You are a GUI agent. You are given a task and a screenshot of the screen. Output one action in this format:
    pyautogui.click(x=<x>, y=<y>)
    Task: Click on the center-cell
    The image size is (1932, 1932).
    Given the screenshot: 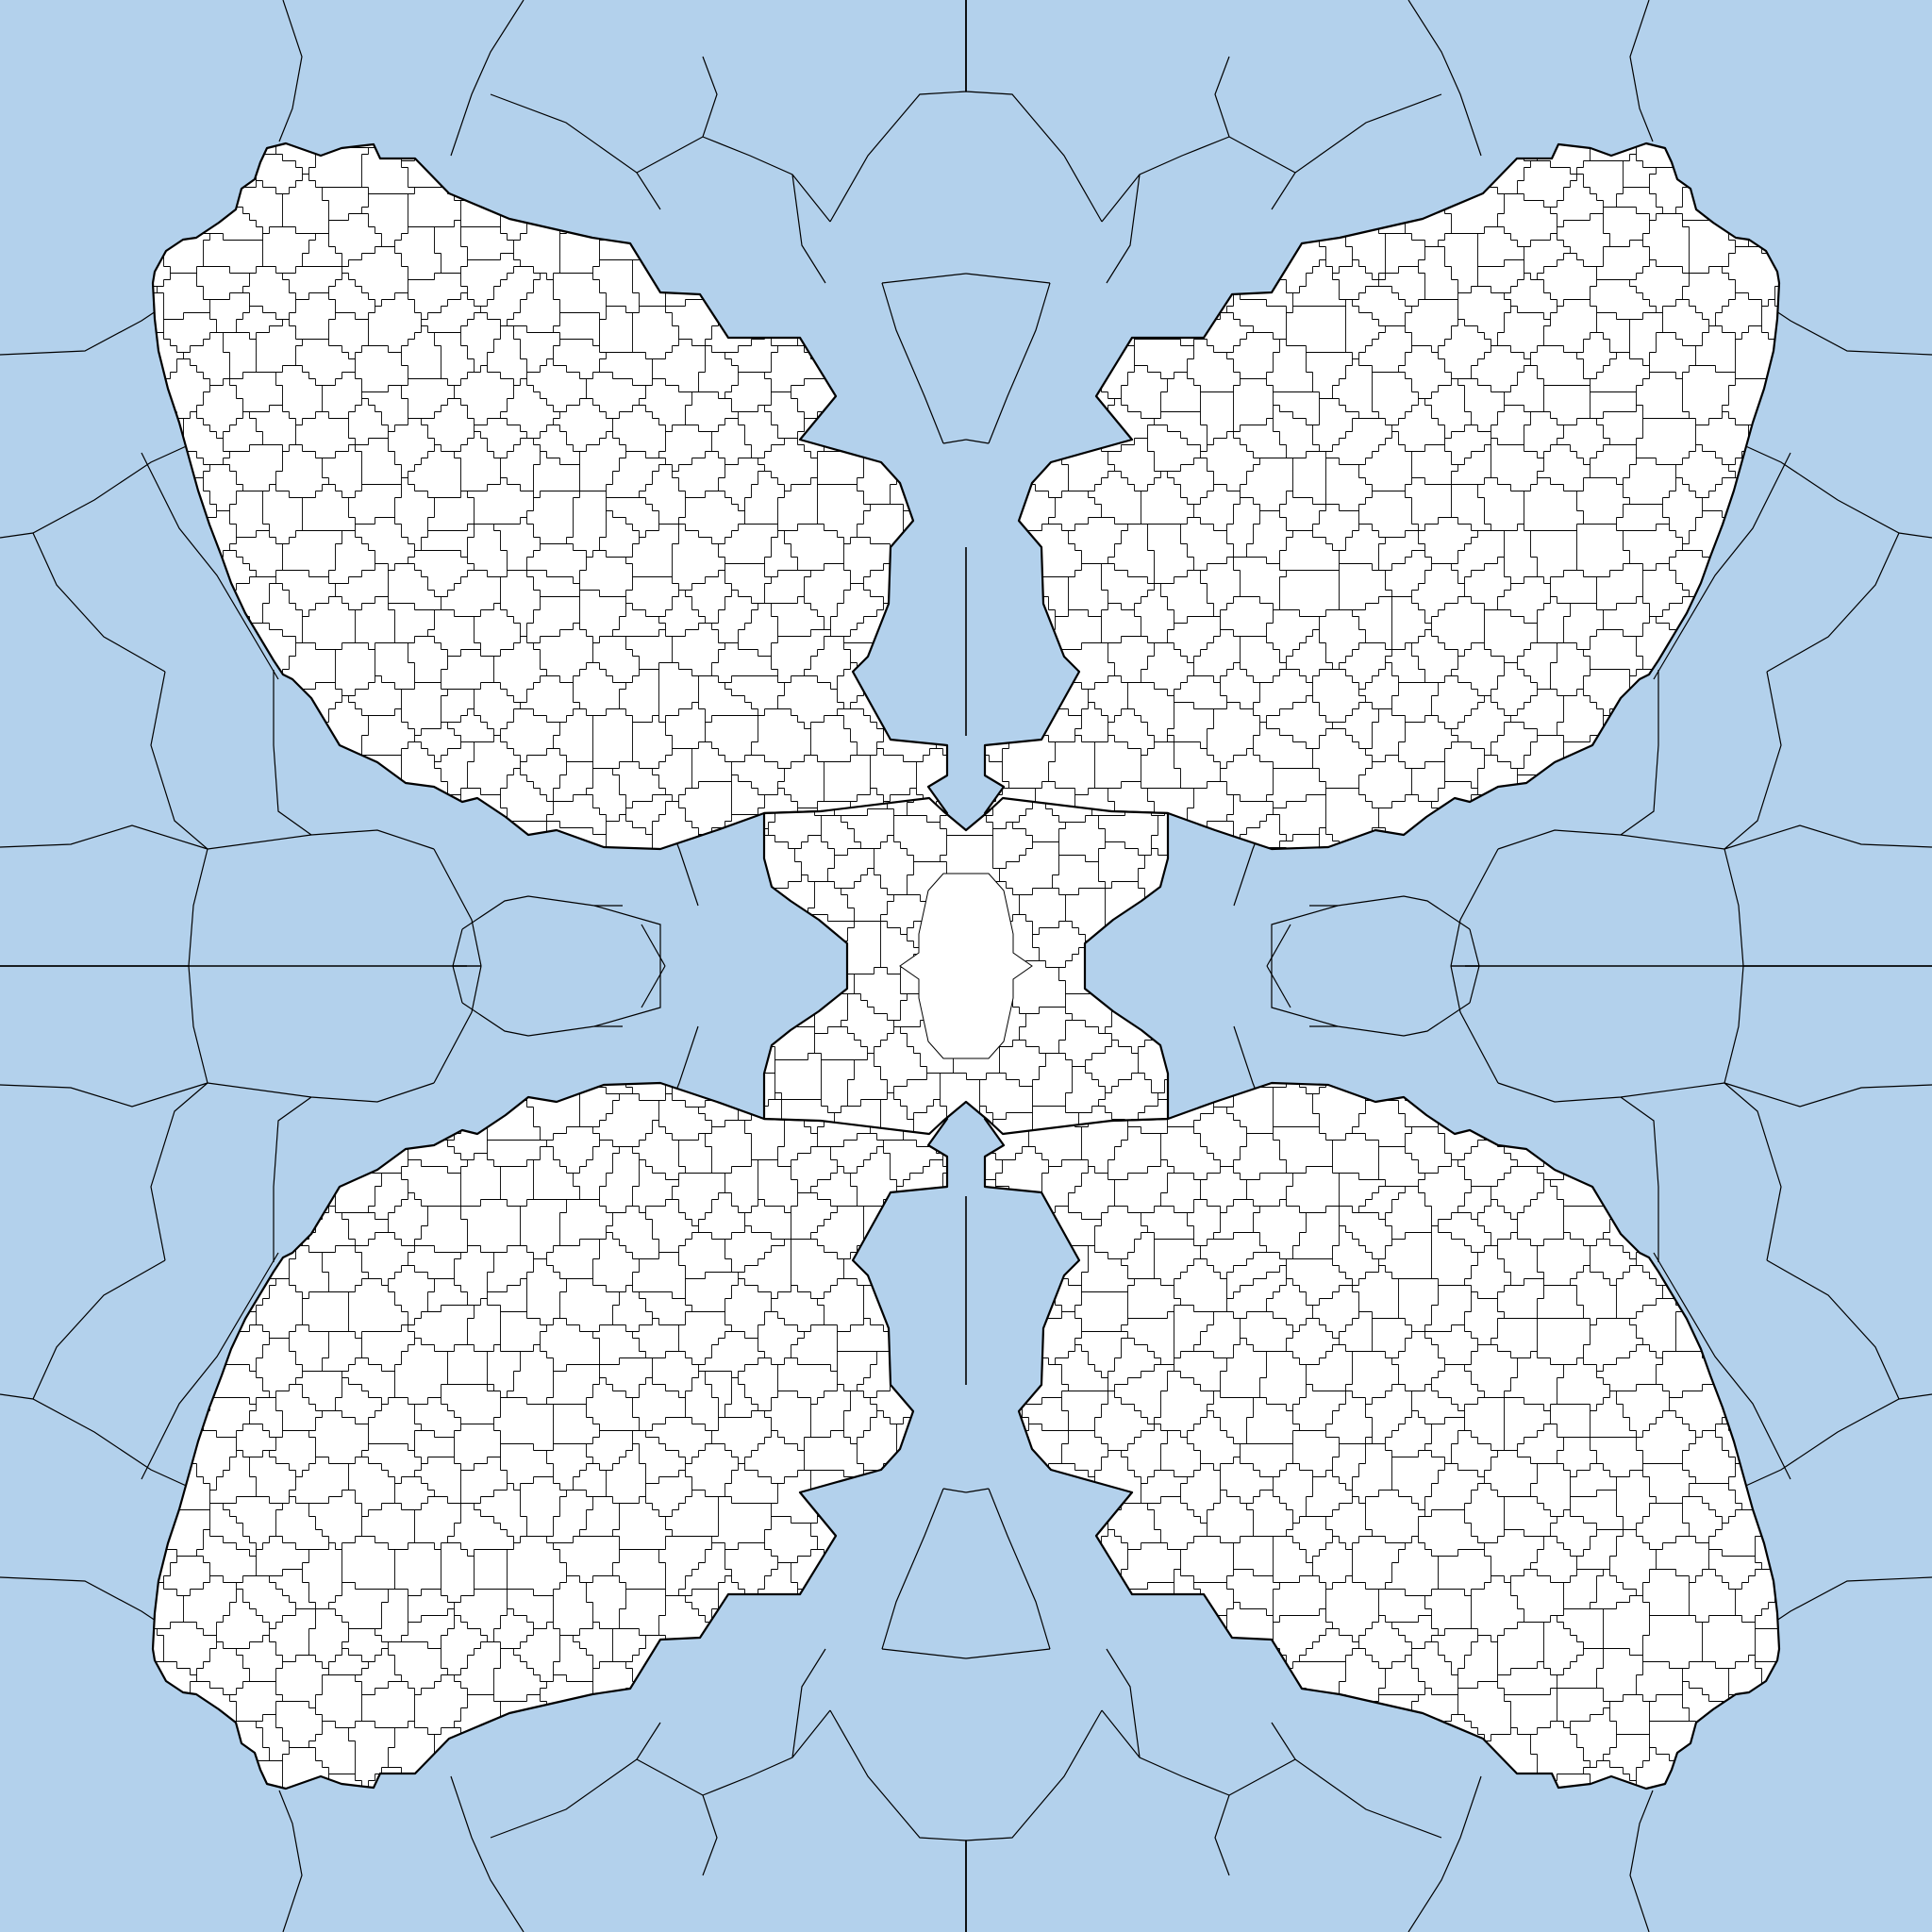 What is the action you would take?
    pyautogui.click(x=966, y=966)
    